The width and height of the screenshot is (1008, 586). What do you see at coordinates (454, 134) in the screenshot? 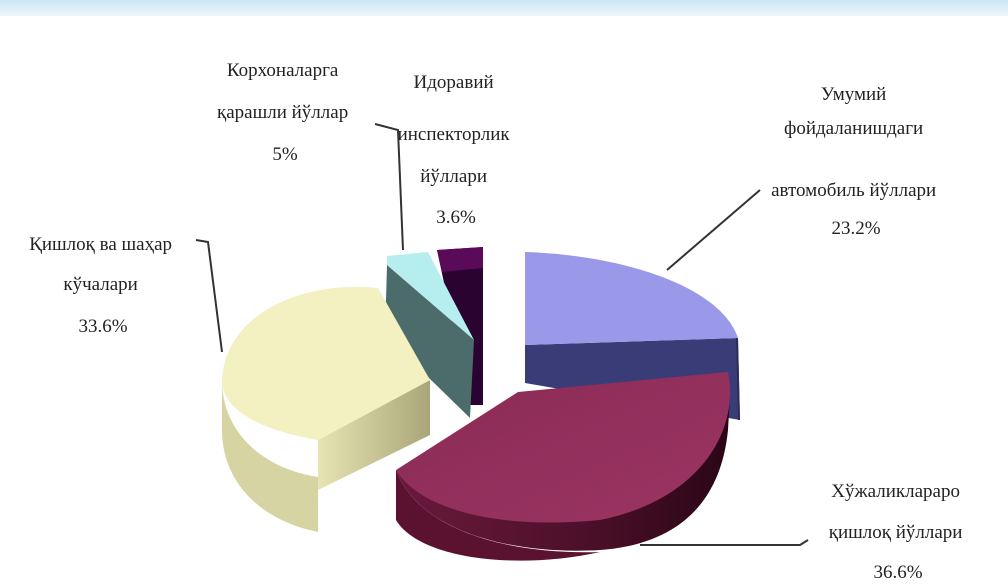
I see `label-idoraviy-line2: инспекторлик` at bounding box center [454, 134].